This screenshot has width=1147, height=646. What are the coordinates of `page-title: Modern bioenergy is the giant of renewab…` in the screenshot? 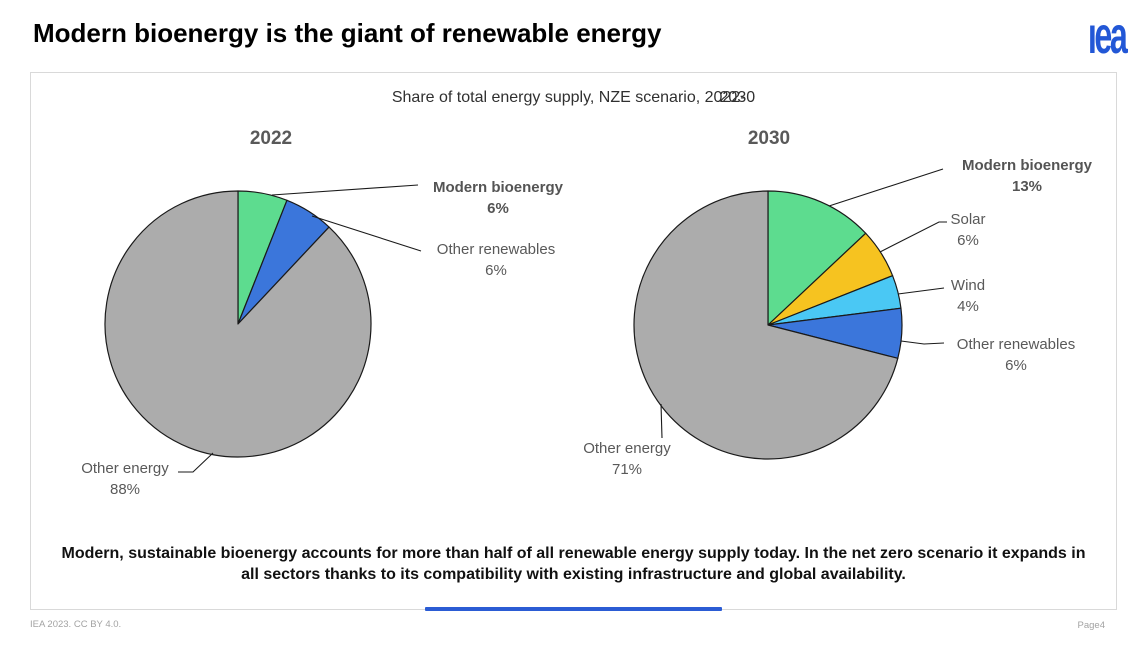 It's located at (347, 33).